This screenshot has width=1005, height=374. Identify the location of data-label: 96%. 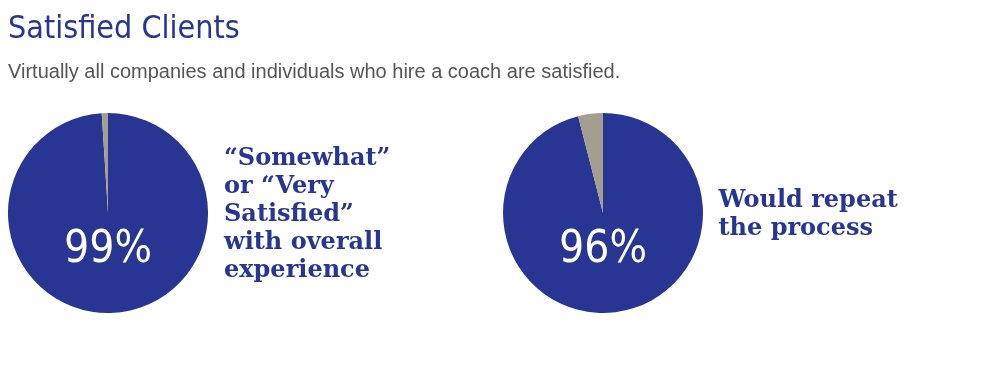
(602, 247).